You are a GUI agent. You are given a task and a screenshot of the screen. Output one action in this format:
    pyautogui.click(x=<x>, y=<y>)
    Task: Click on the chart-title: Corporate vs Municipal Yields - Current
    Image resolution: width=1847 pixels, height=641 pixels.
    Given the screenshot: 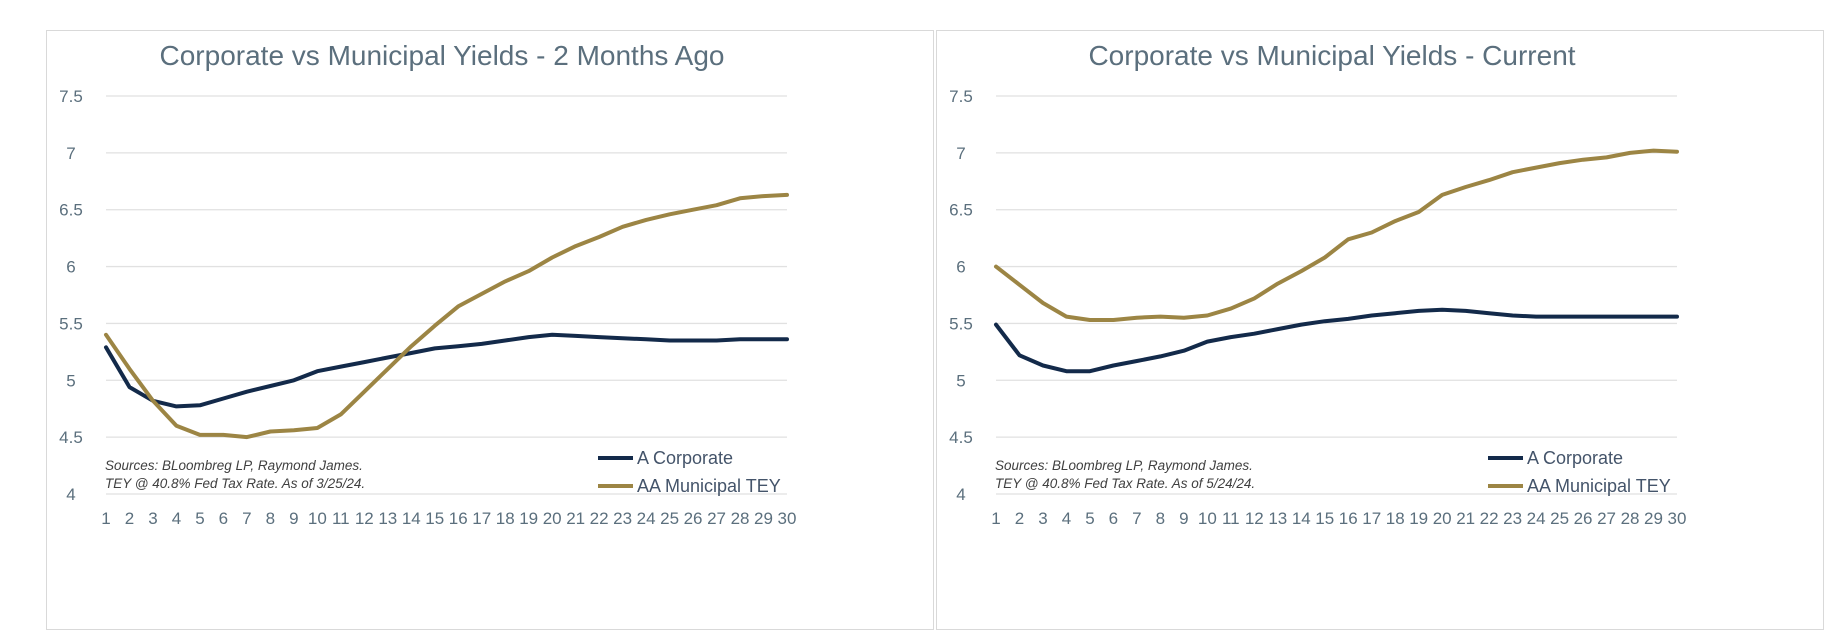 What is the action you would take?
    pyautogui.click(x=1331, y=55)
    